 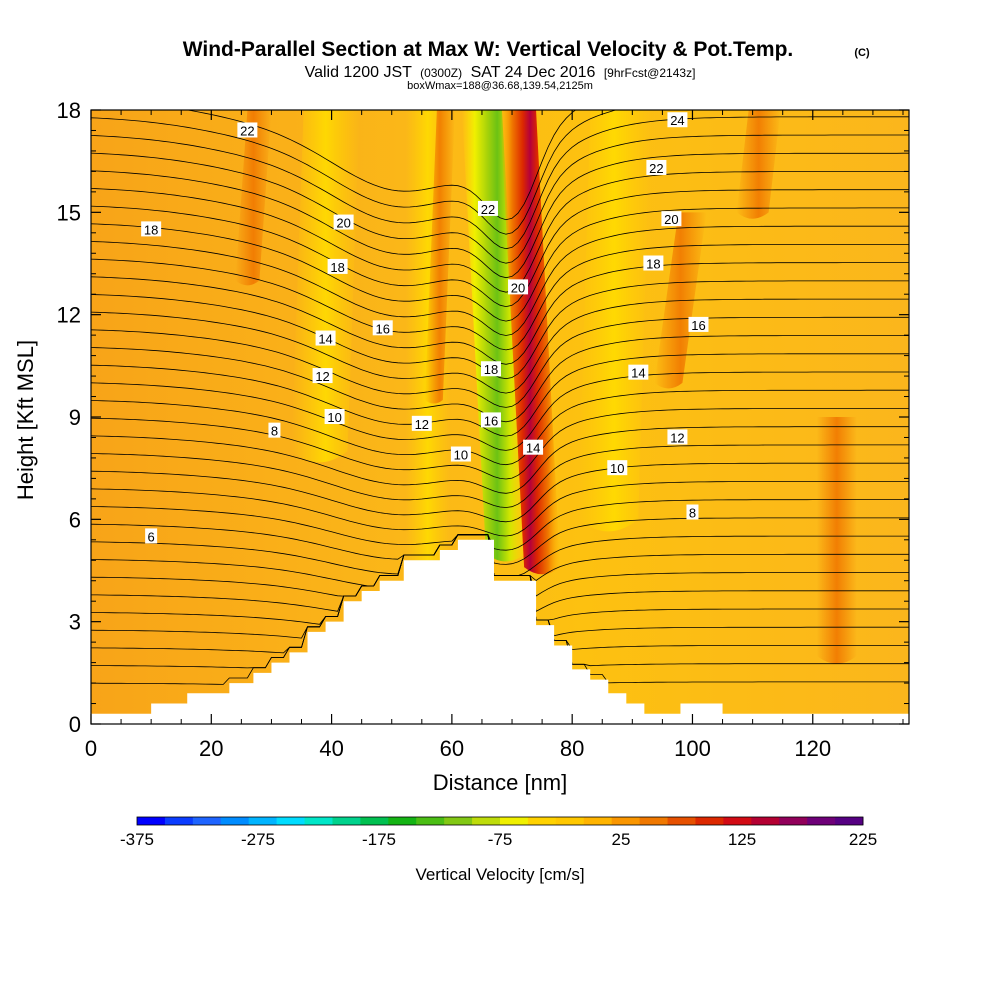 I want to click on theta-label-text: 22, so click(x=488, y=209).